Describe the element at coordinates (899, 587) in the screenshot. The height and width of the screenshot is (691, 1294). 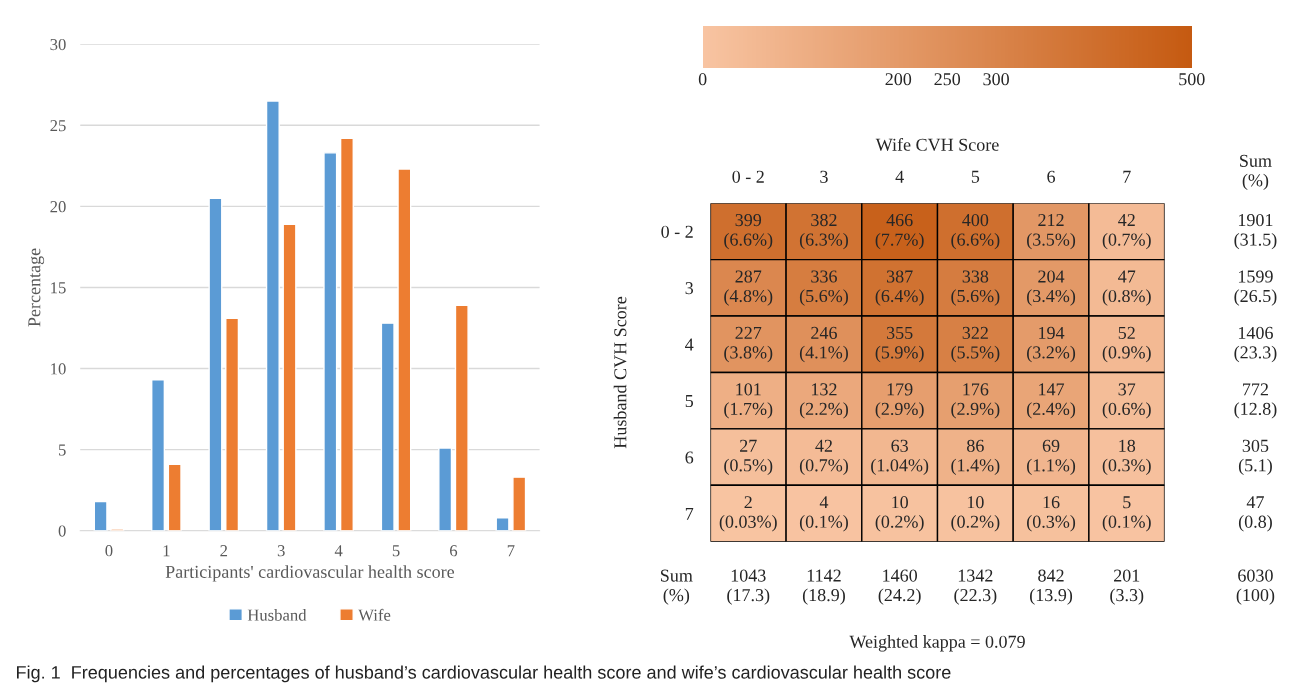
I see `text: 1460 (24.2)` at that location.